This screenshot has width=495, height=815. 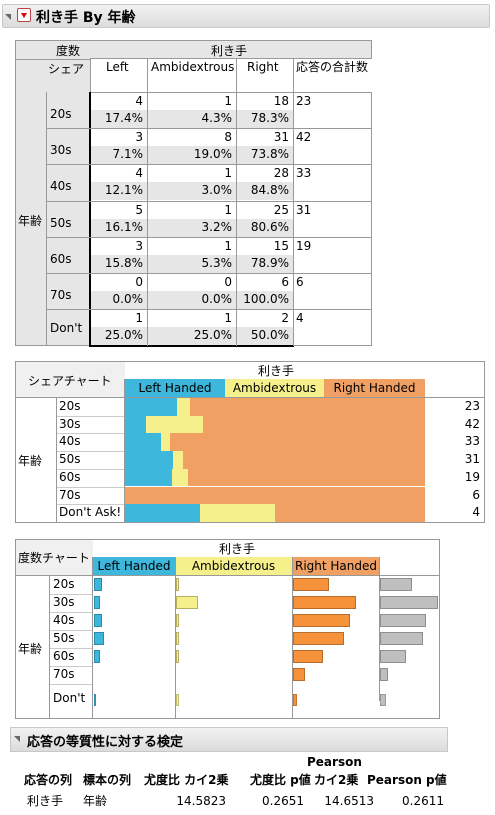 I want to click on count-cell: 4, so click(x=139, y=173).